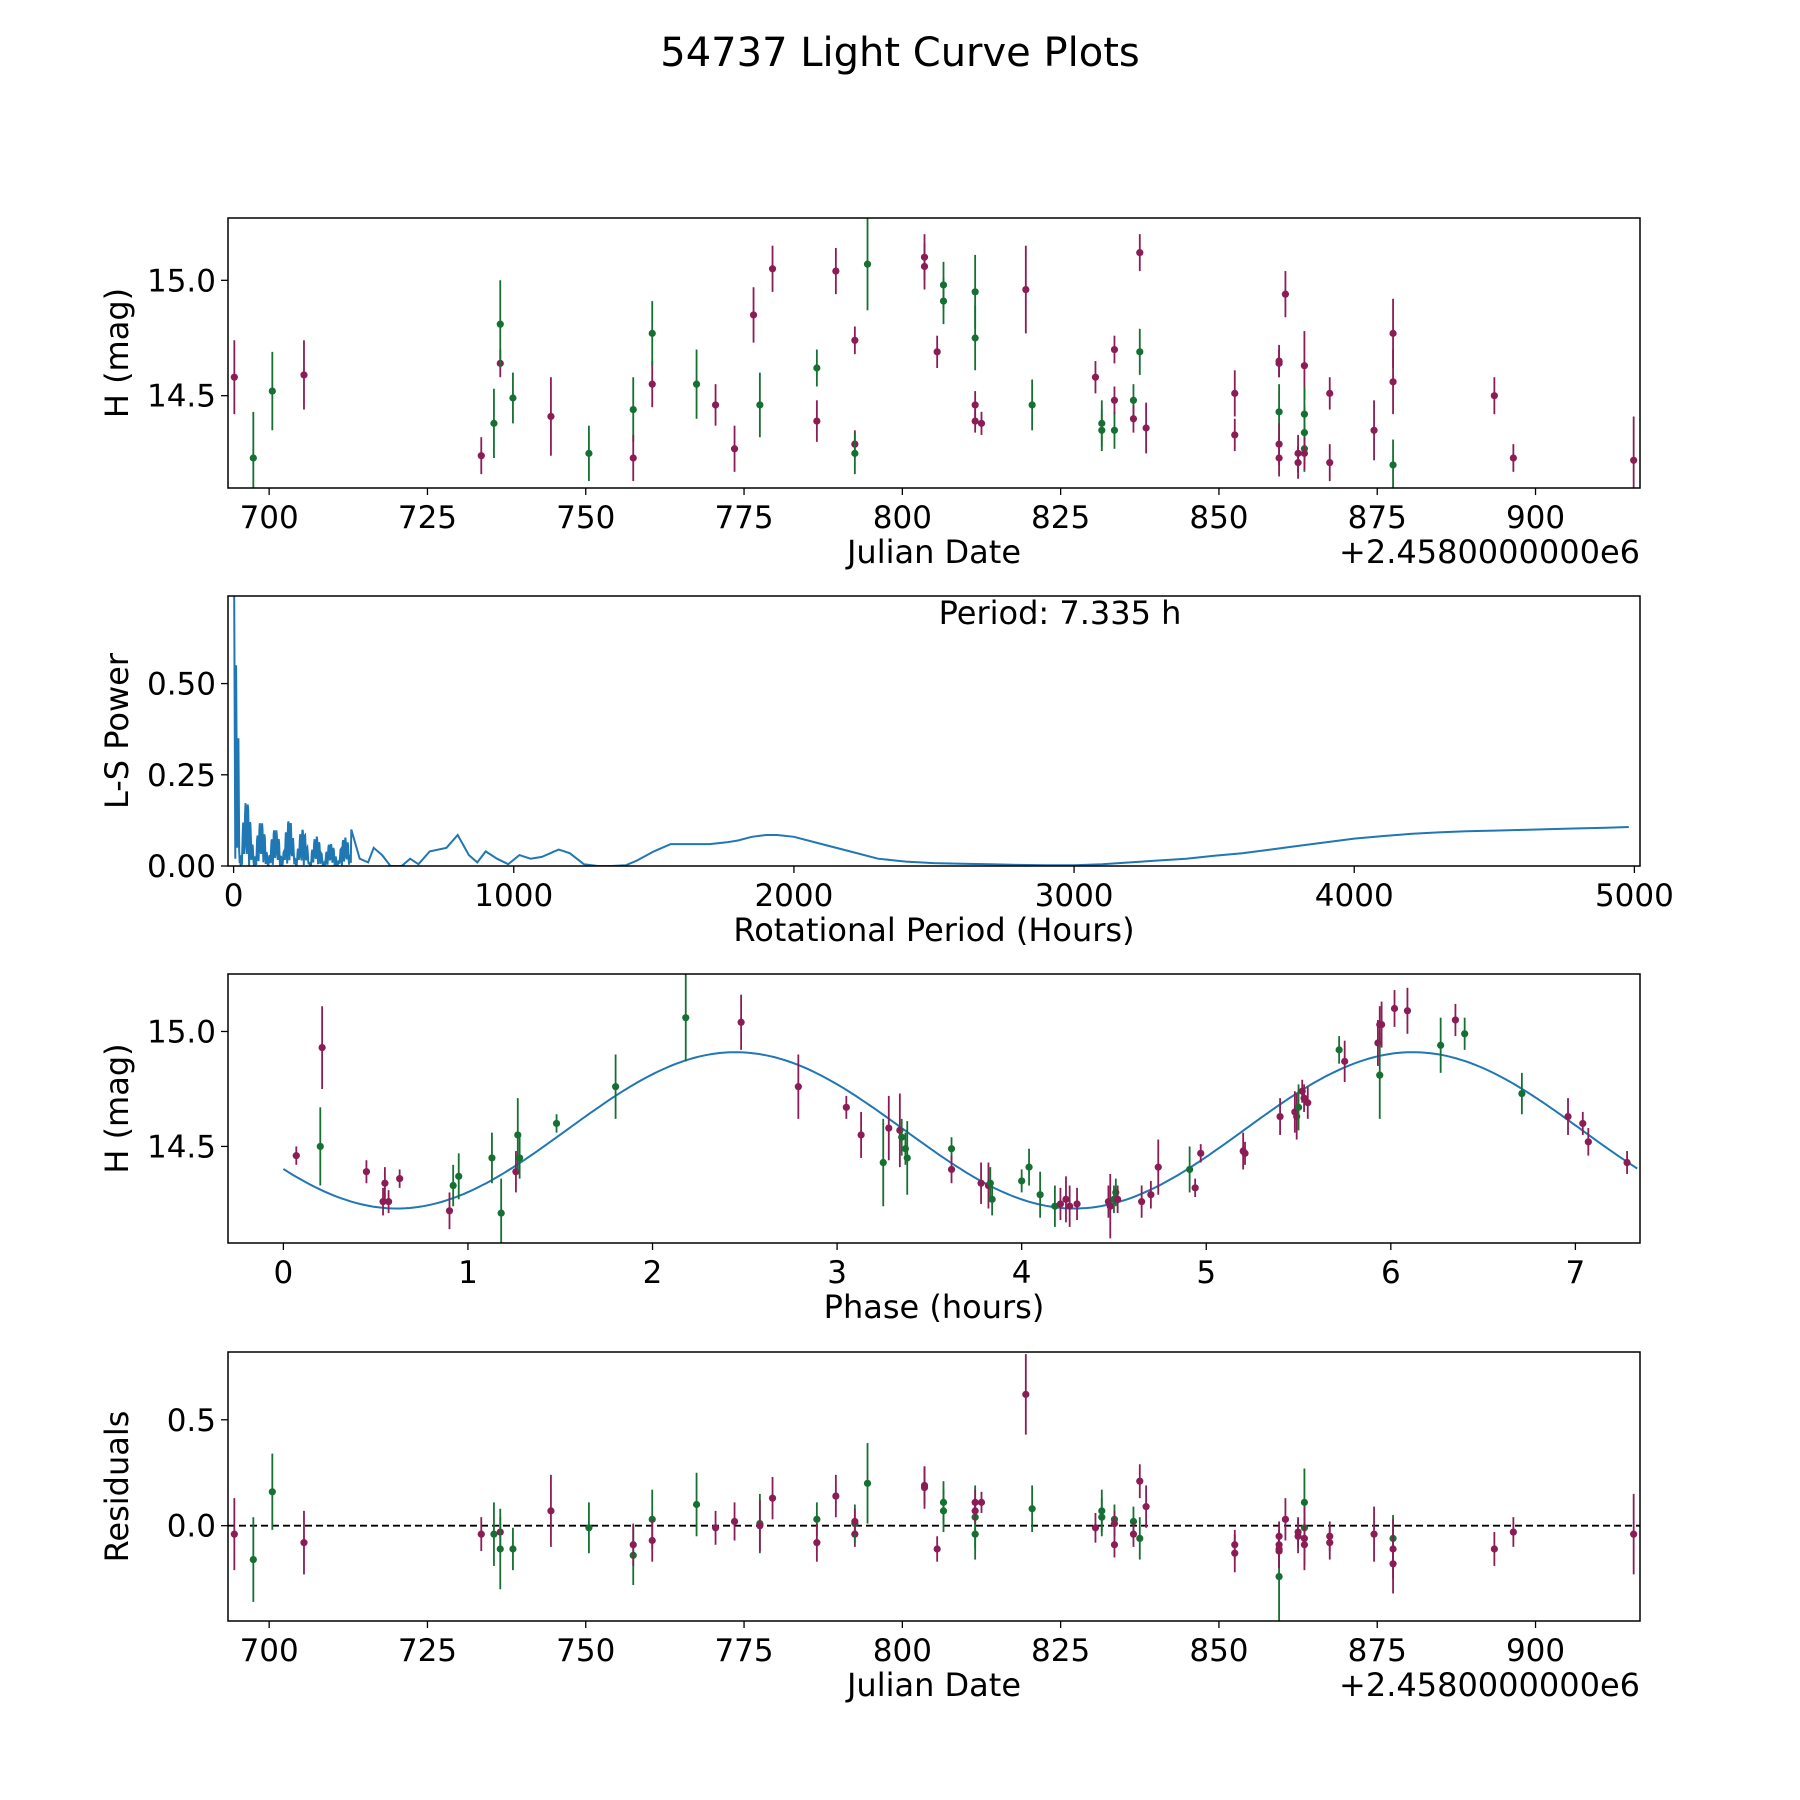  I want to click on y-tick-label: 15.0, so click(181, 281).